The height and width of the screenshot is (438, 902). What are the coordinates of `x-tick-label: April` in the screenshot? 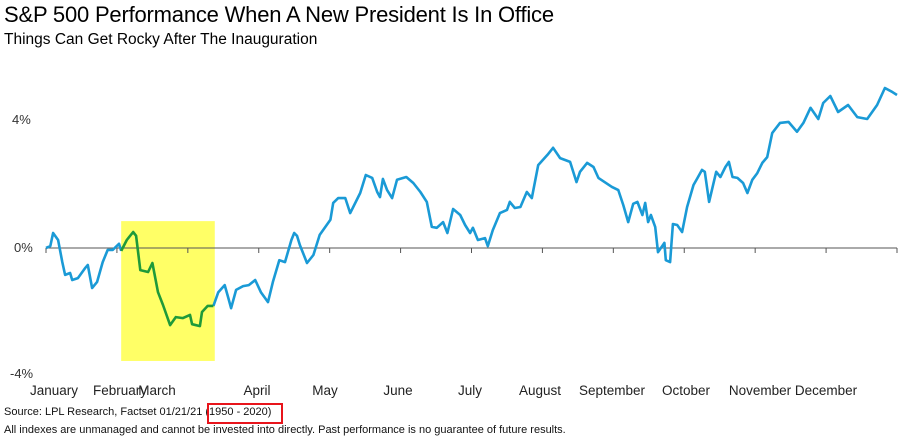 It's located at (257, 390).